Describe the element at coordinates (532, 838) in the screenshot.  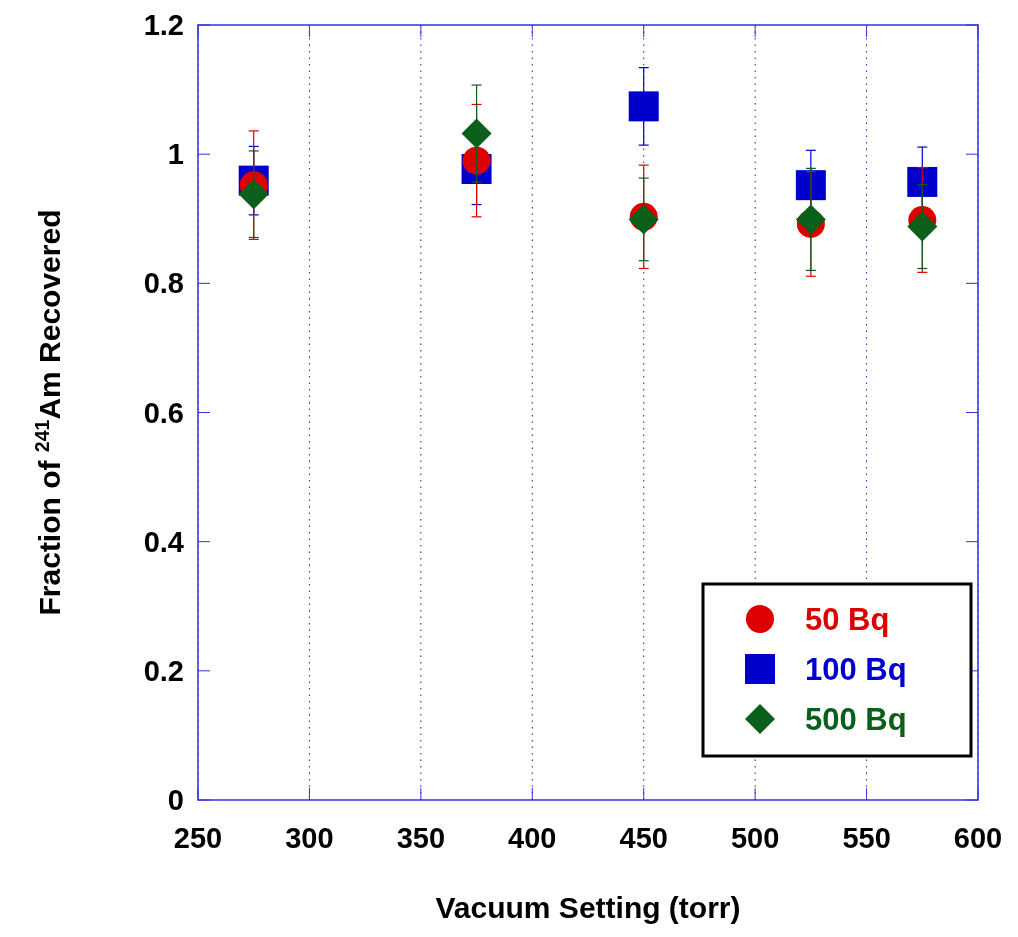
I see `x-tick-label: 400` at that location.